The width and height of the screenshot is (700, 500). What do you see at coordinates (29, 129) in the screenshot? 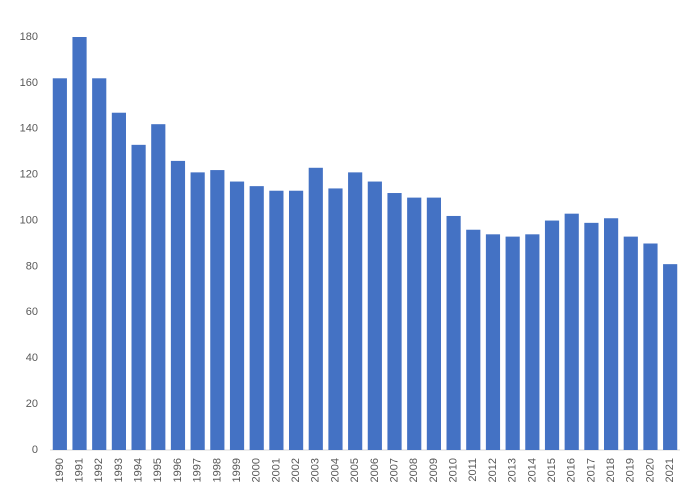
I see `y-tick-label: 140` at bounding box center [29, 129].